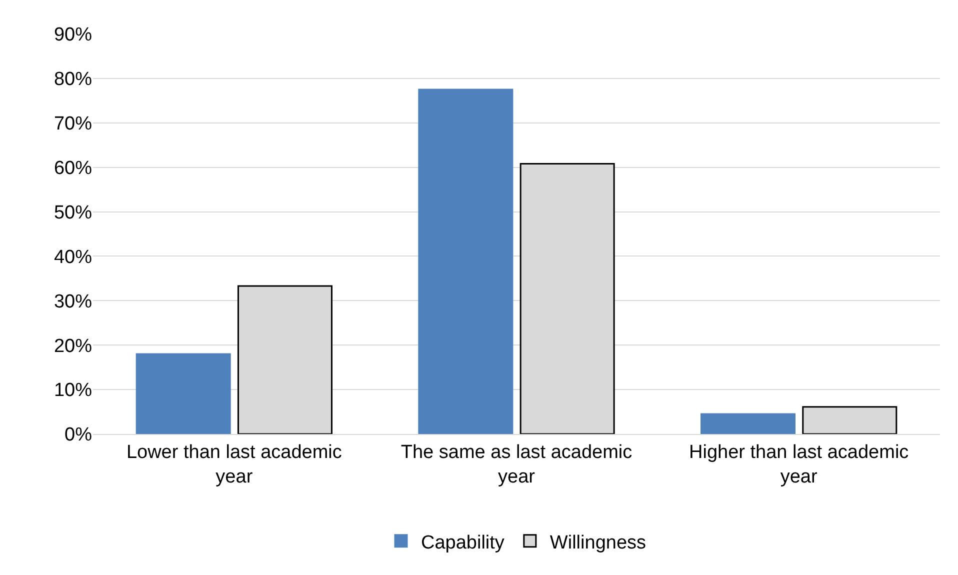 The image size is (958, 575). I want to click on y-tick-label: 40%, so click(73, 257).